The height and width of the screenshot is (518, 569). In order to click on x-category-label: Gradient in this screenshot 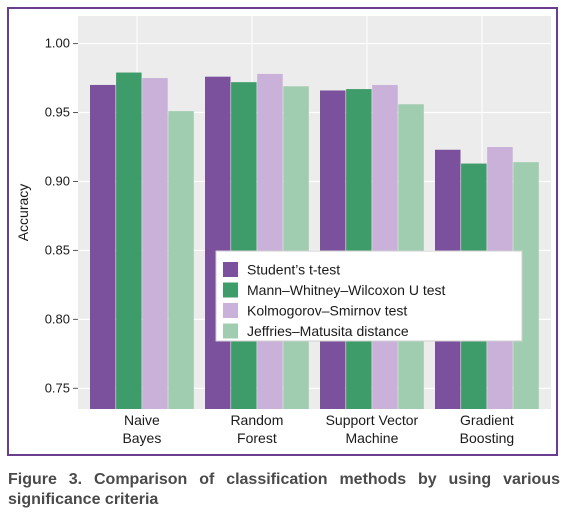, I will do `click(487, 420)`.